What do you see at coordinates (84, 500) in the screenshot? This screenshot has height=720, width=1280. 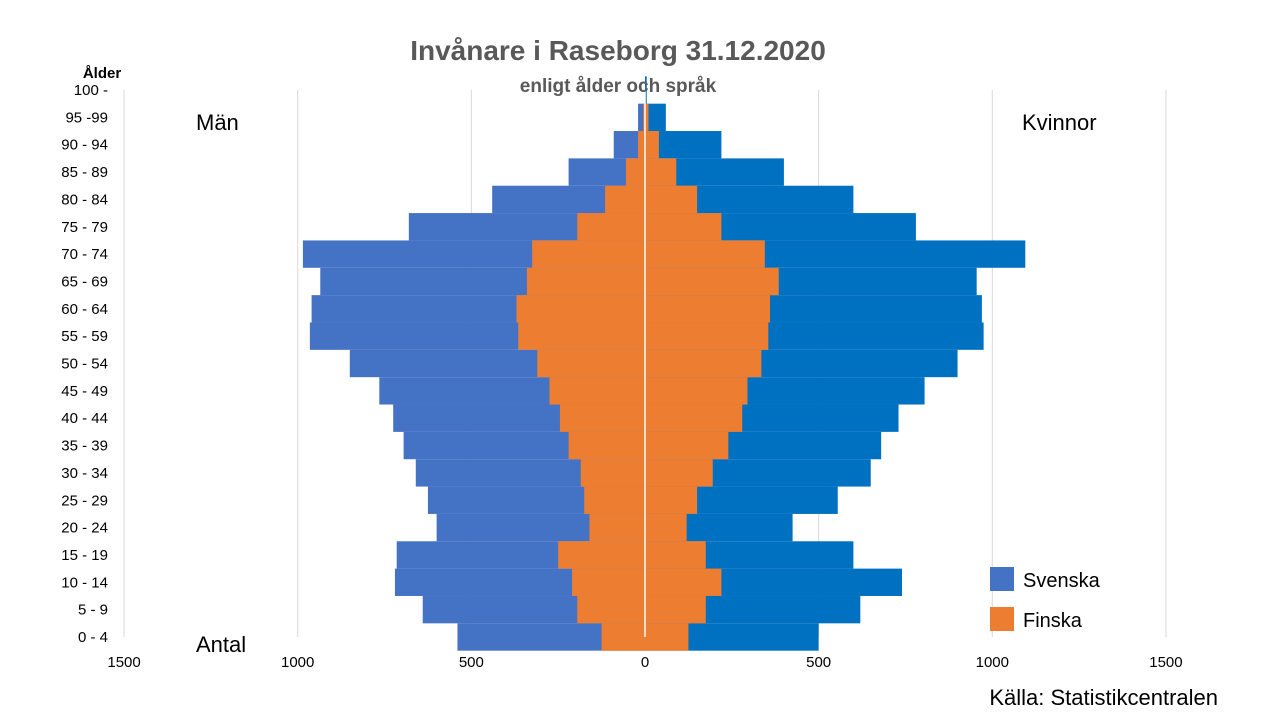 I see `y-tick-label: 25 - 29` at bounding box center [84, 500].